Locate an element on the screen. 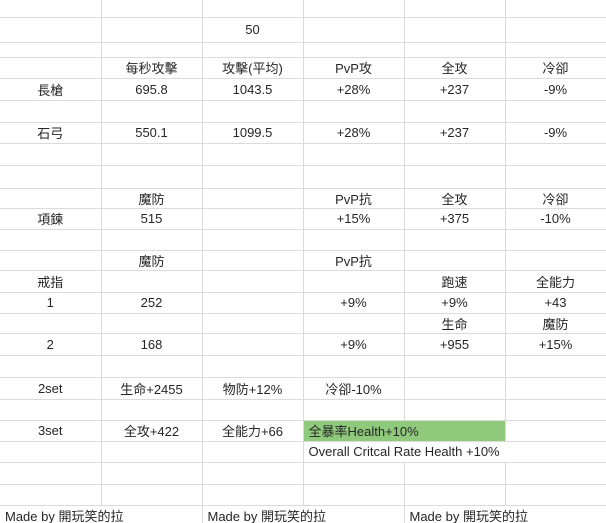 The width and height of the screenshot is (606, 523). cell-A3 is located at coordinates (51, 49).